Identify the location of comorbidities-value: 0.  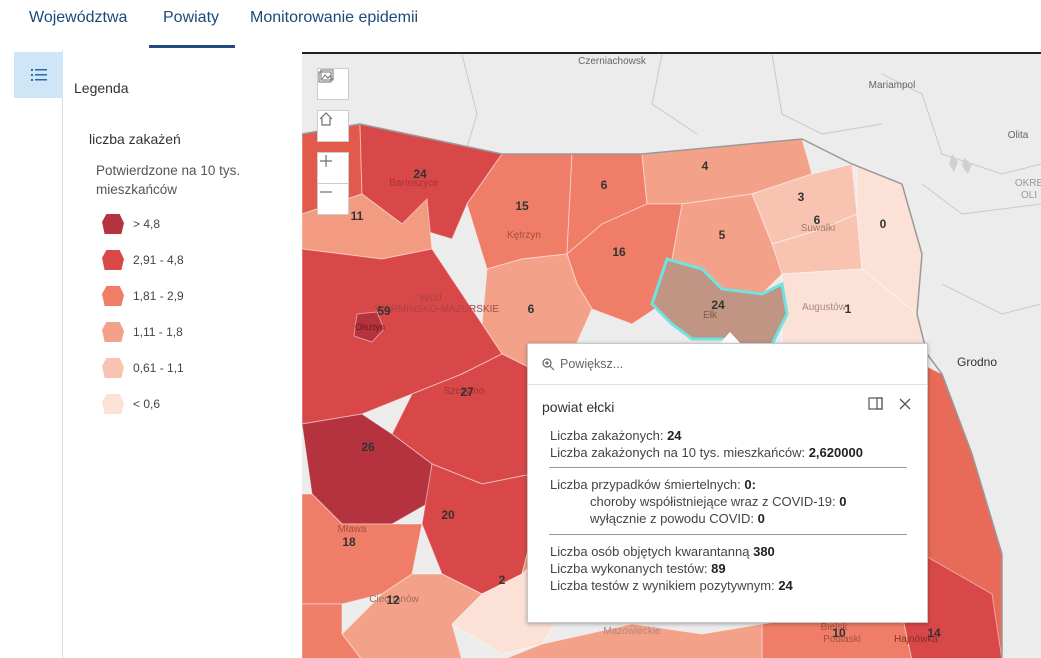
(843, 501).